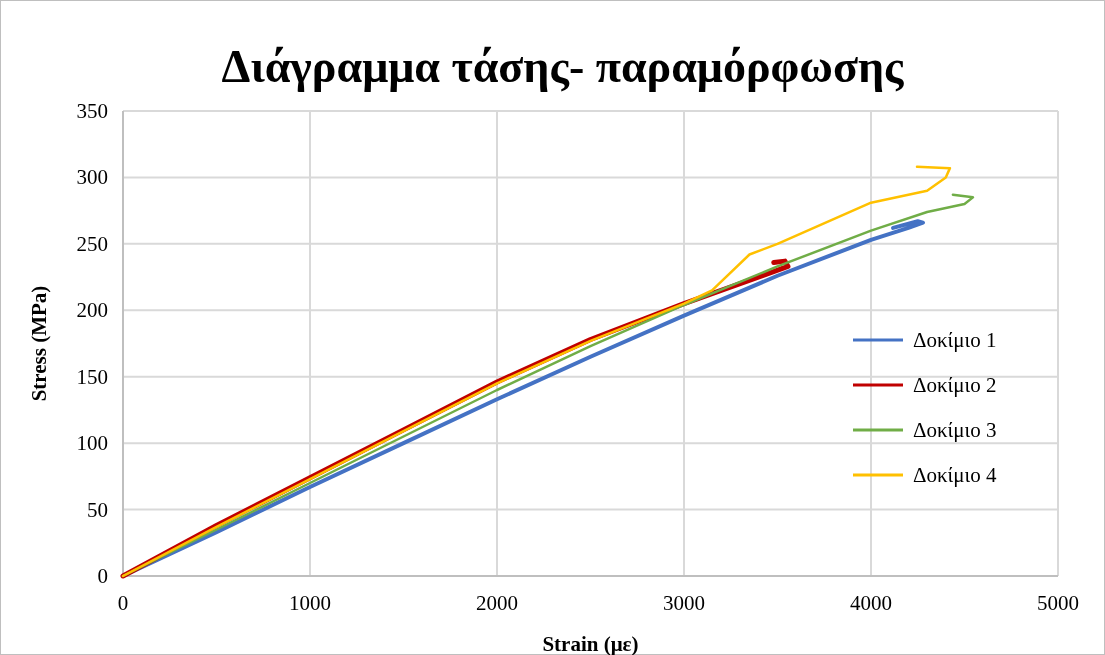 This screenshot has height=655, width=1105. What do you see at coordinates (102, 576) in the screenshot?
I see `y-tick-label: 0` at bounding box center [102, 576].